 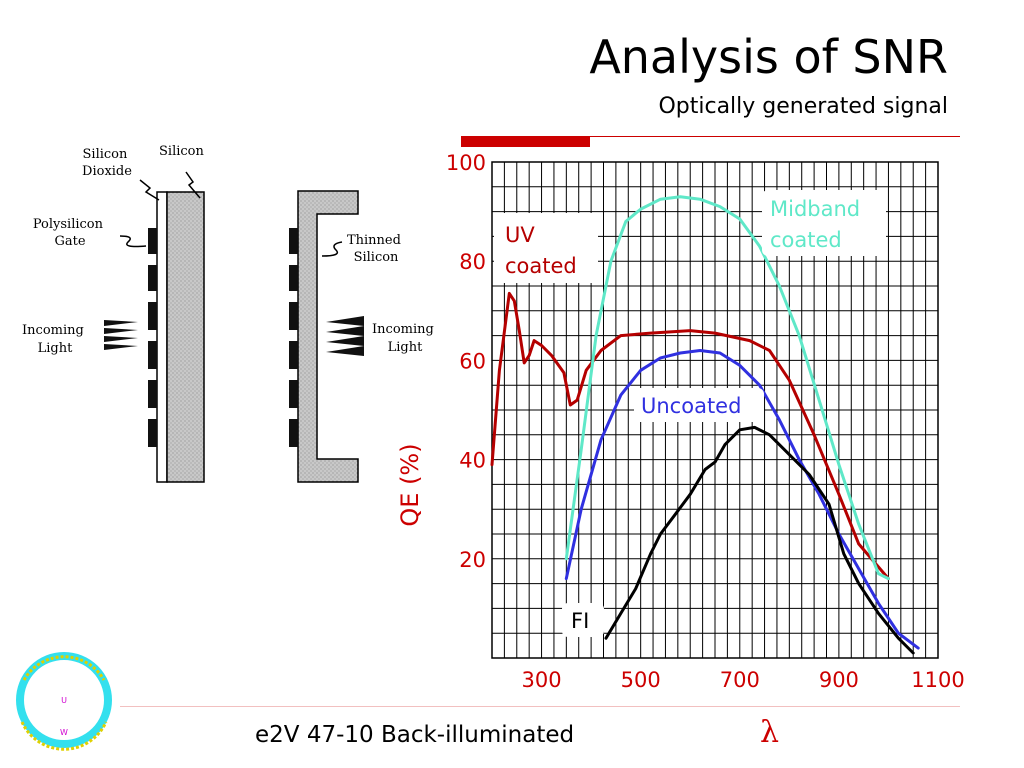 I want to click on back-illuminated-device: Thinned Silicon Incoming Light, so click(x=363, y=336).